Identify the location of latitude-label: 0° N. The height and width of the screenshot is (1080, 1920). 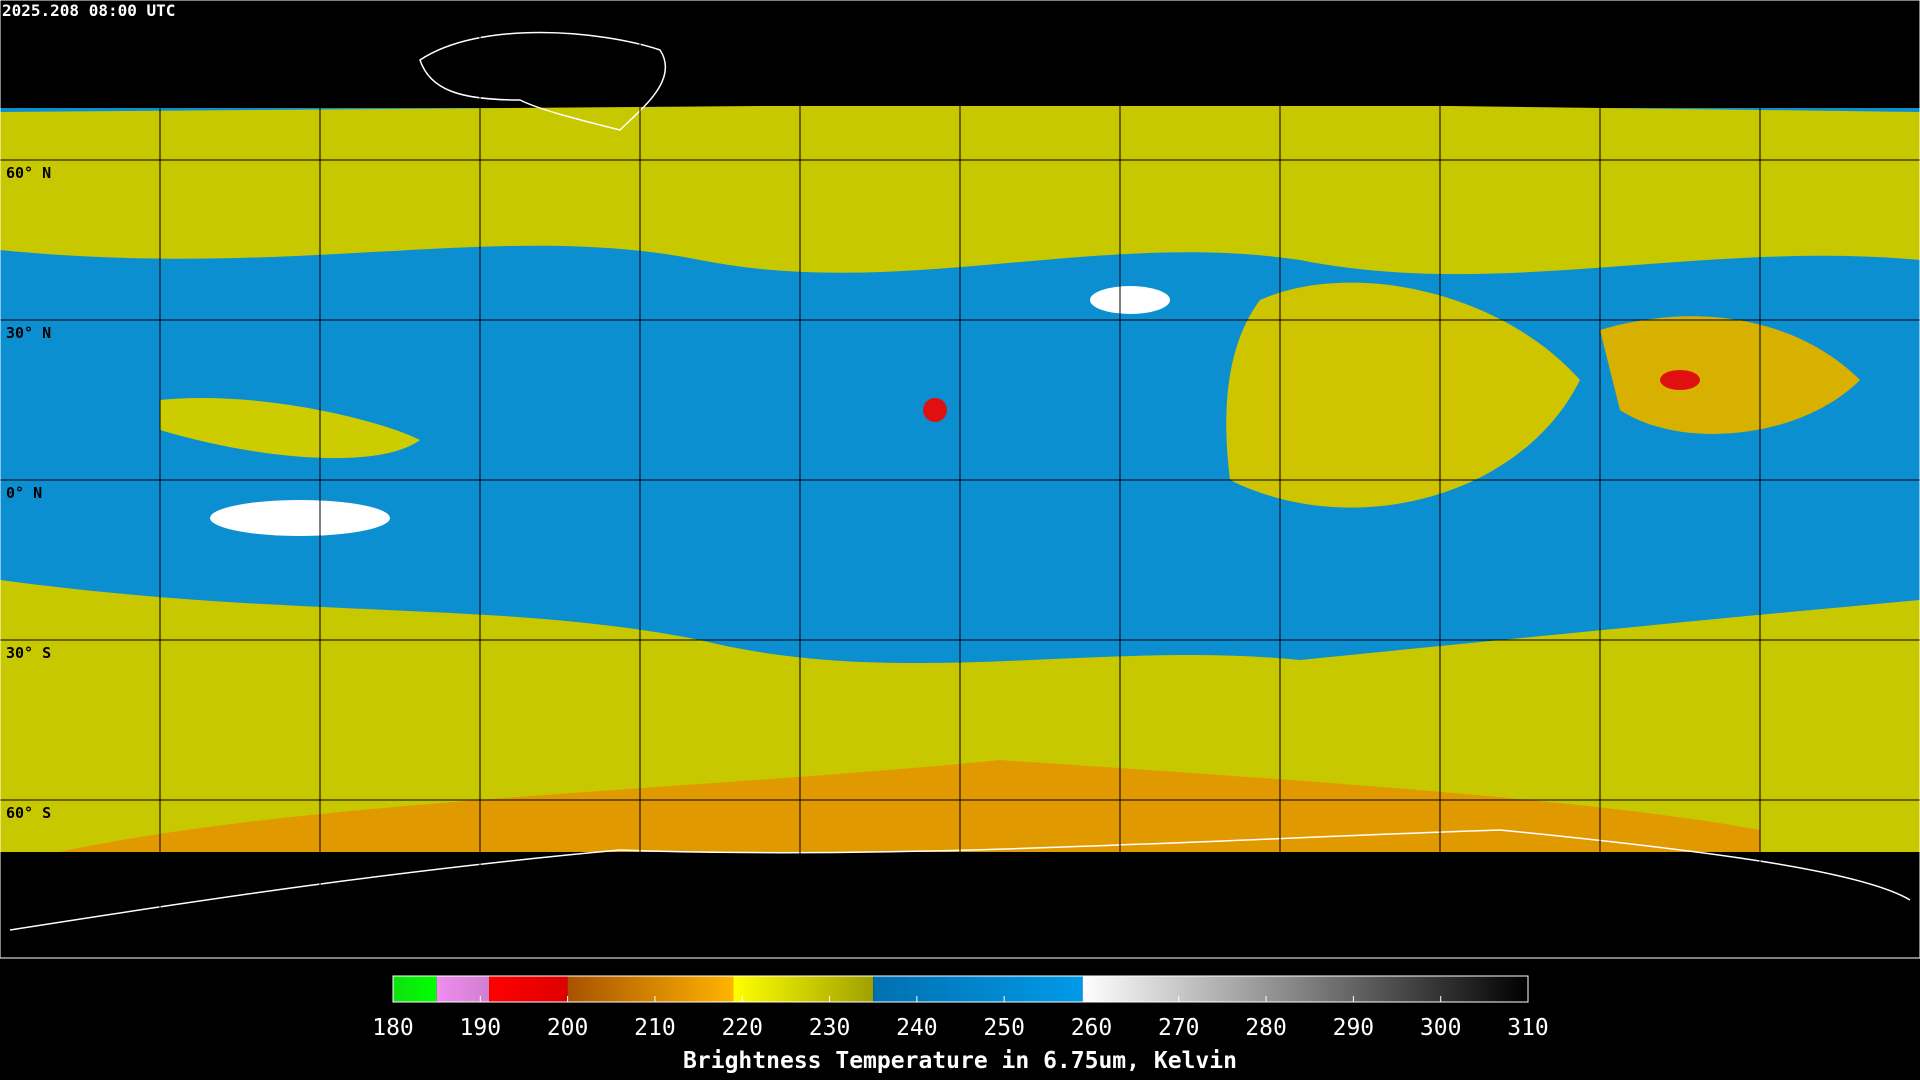
(24, 493).